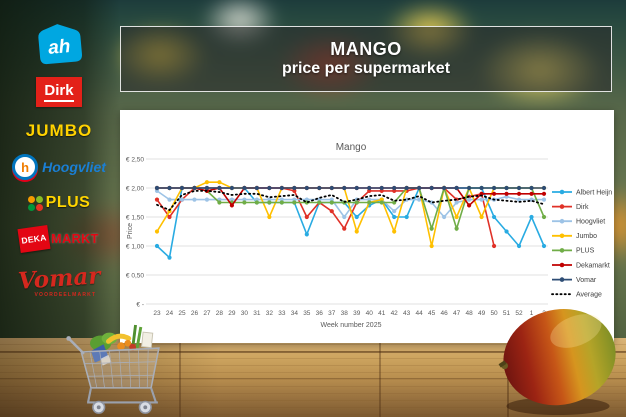 The image size is (626, 417). I want to click on logo-albert-heijn: ah, so click(59, 44).